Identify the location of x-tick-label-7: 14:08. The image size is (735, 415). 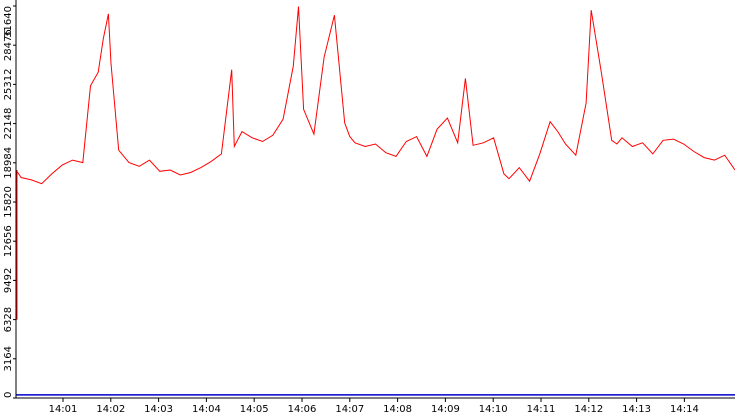
(397, 409).